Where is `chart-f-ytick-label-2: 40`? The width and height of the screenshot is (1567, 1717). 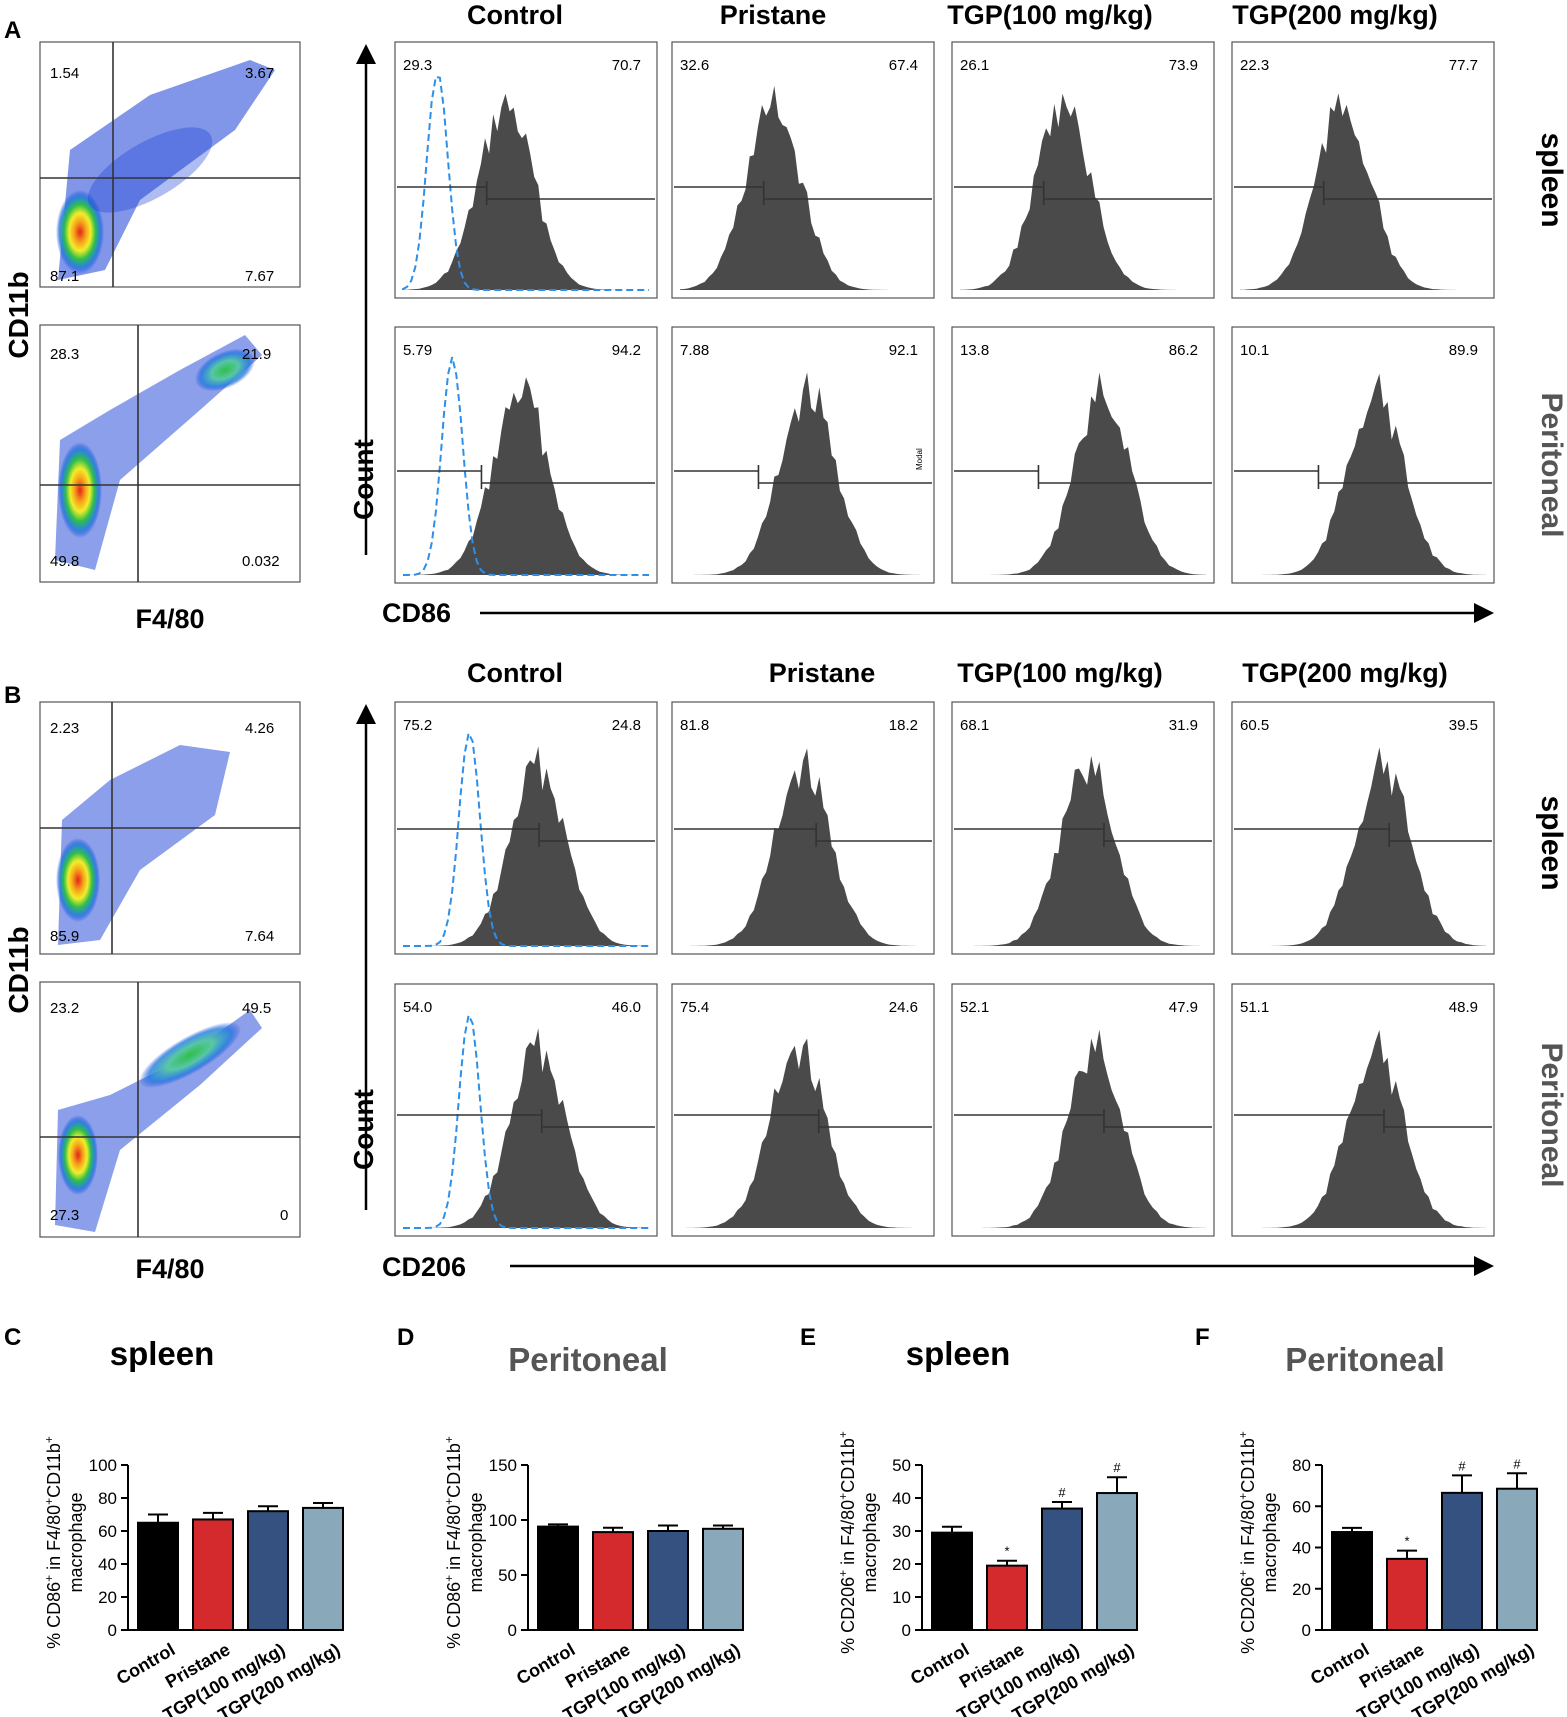 chart-f-ytick-label-2: 40 is located at coordinates (1301, 1548).